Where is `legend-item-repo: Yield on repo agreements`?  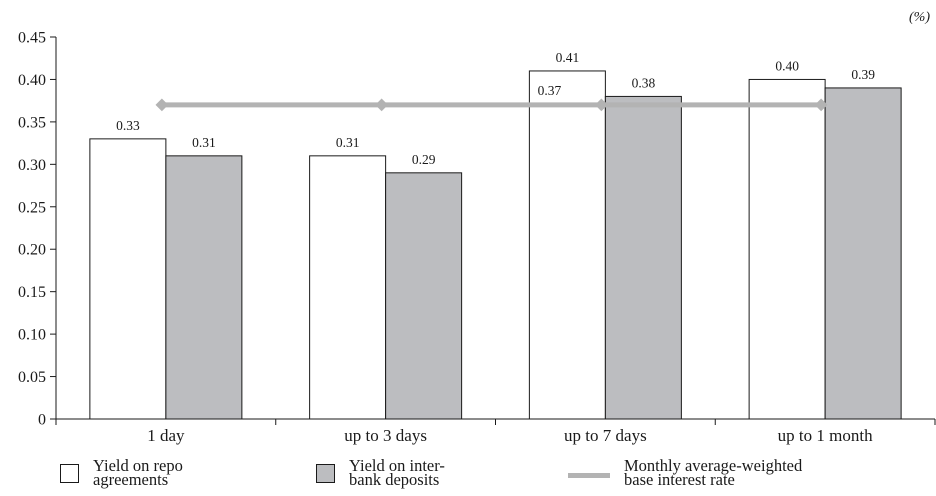 legend-item-repo: Yield on repo agreements is located at coordinates (121, 472).